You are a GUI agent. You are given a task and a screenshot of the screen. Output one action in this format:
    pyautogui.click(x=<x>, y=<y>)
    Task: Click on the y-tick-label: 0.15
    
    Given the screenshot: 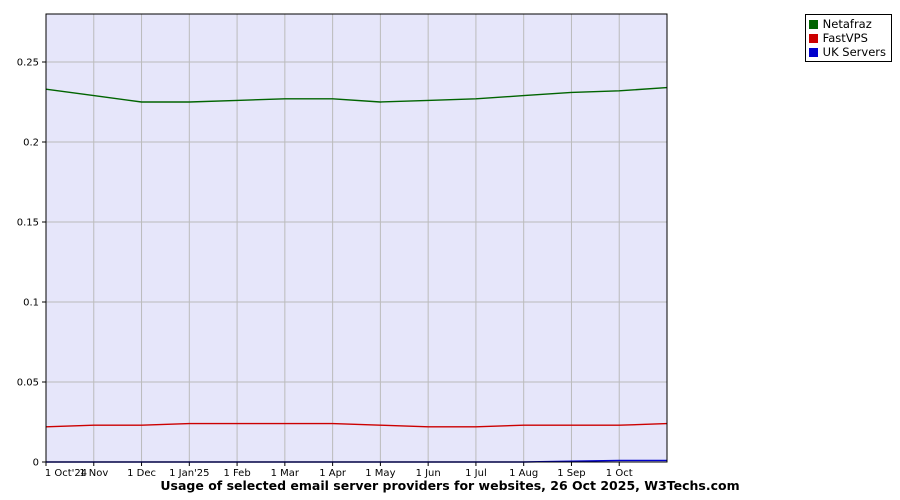 What is the action you would take?
    pyautogui.click(x=28, y=223)
    